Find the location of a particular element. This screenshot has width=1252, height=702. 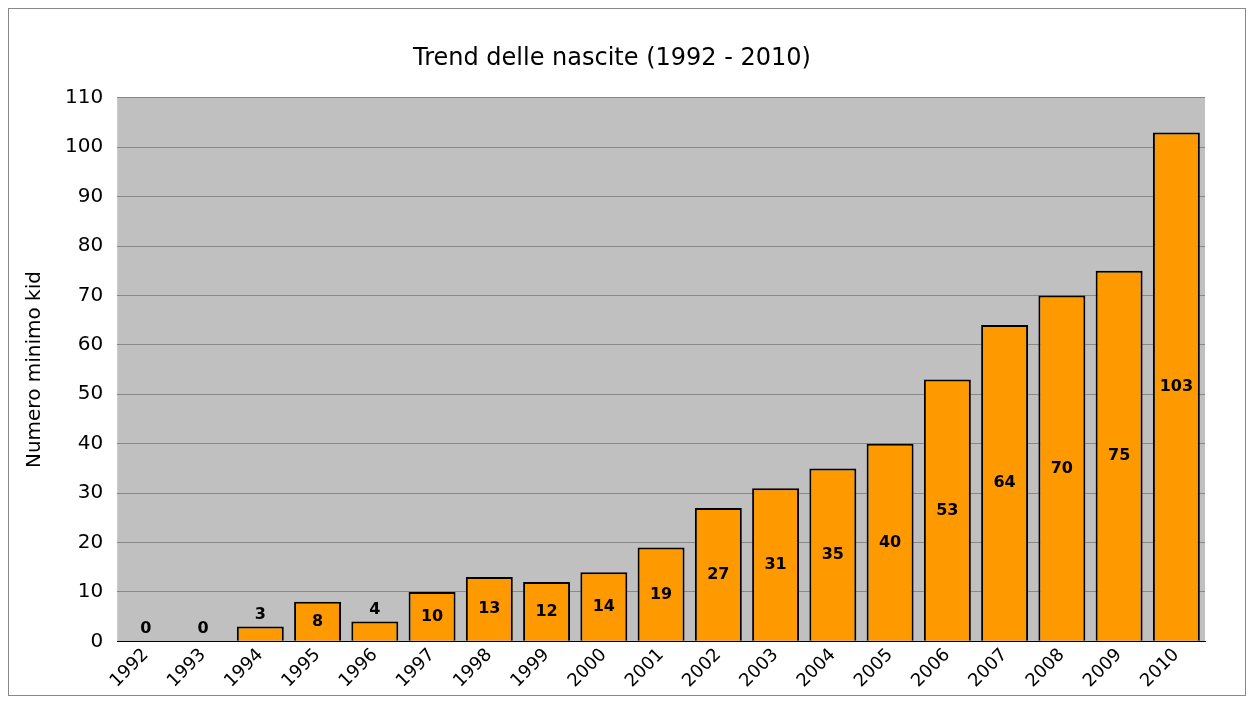

data-label: 19 is located at coordinates (661, 593).